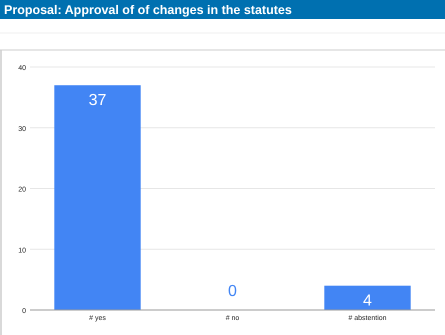 Image resolution: width=445 pixels, height=335 pixels. What do you see at coordinates (97, 101) in the screenshot?
I see `data-label: 37` at bounding box center [97, 101].